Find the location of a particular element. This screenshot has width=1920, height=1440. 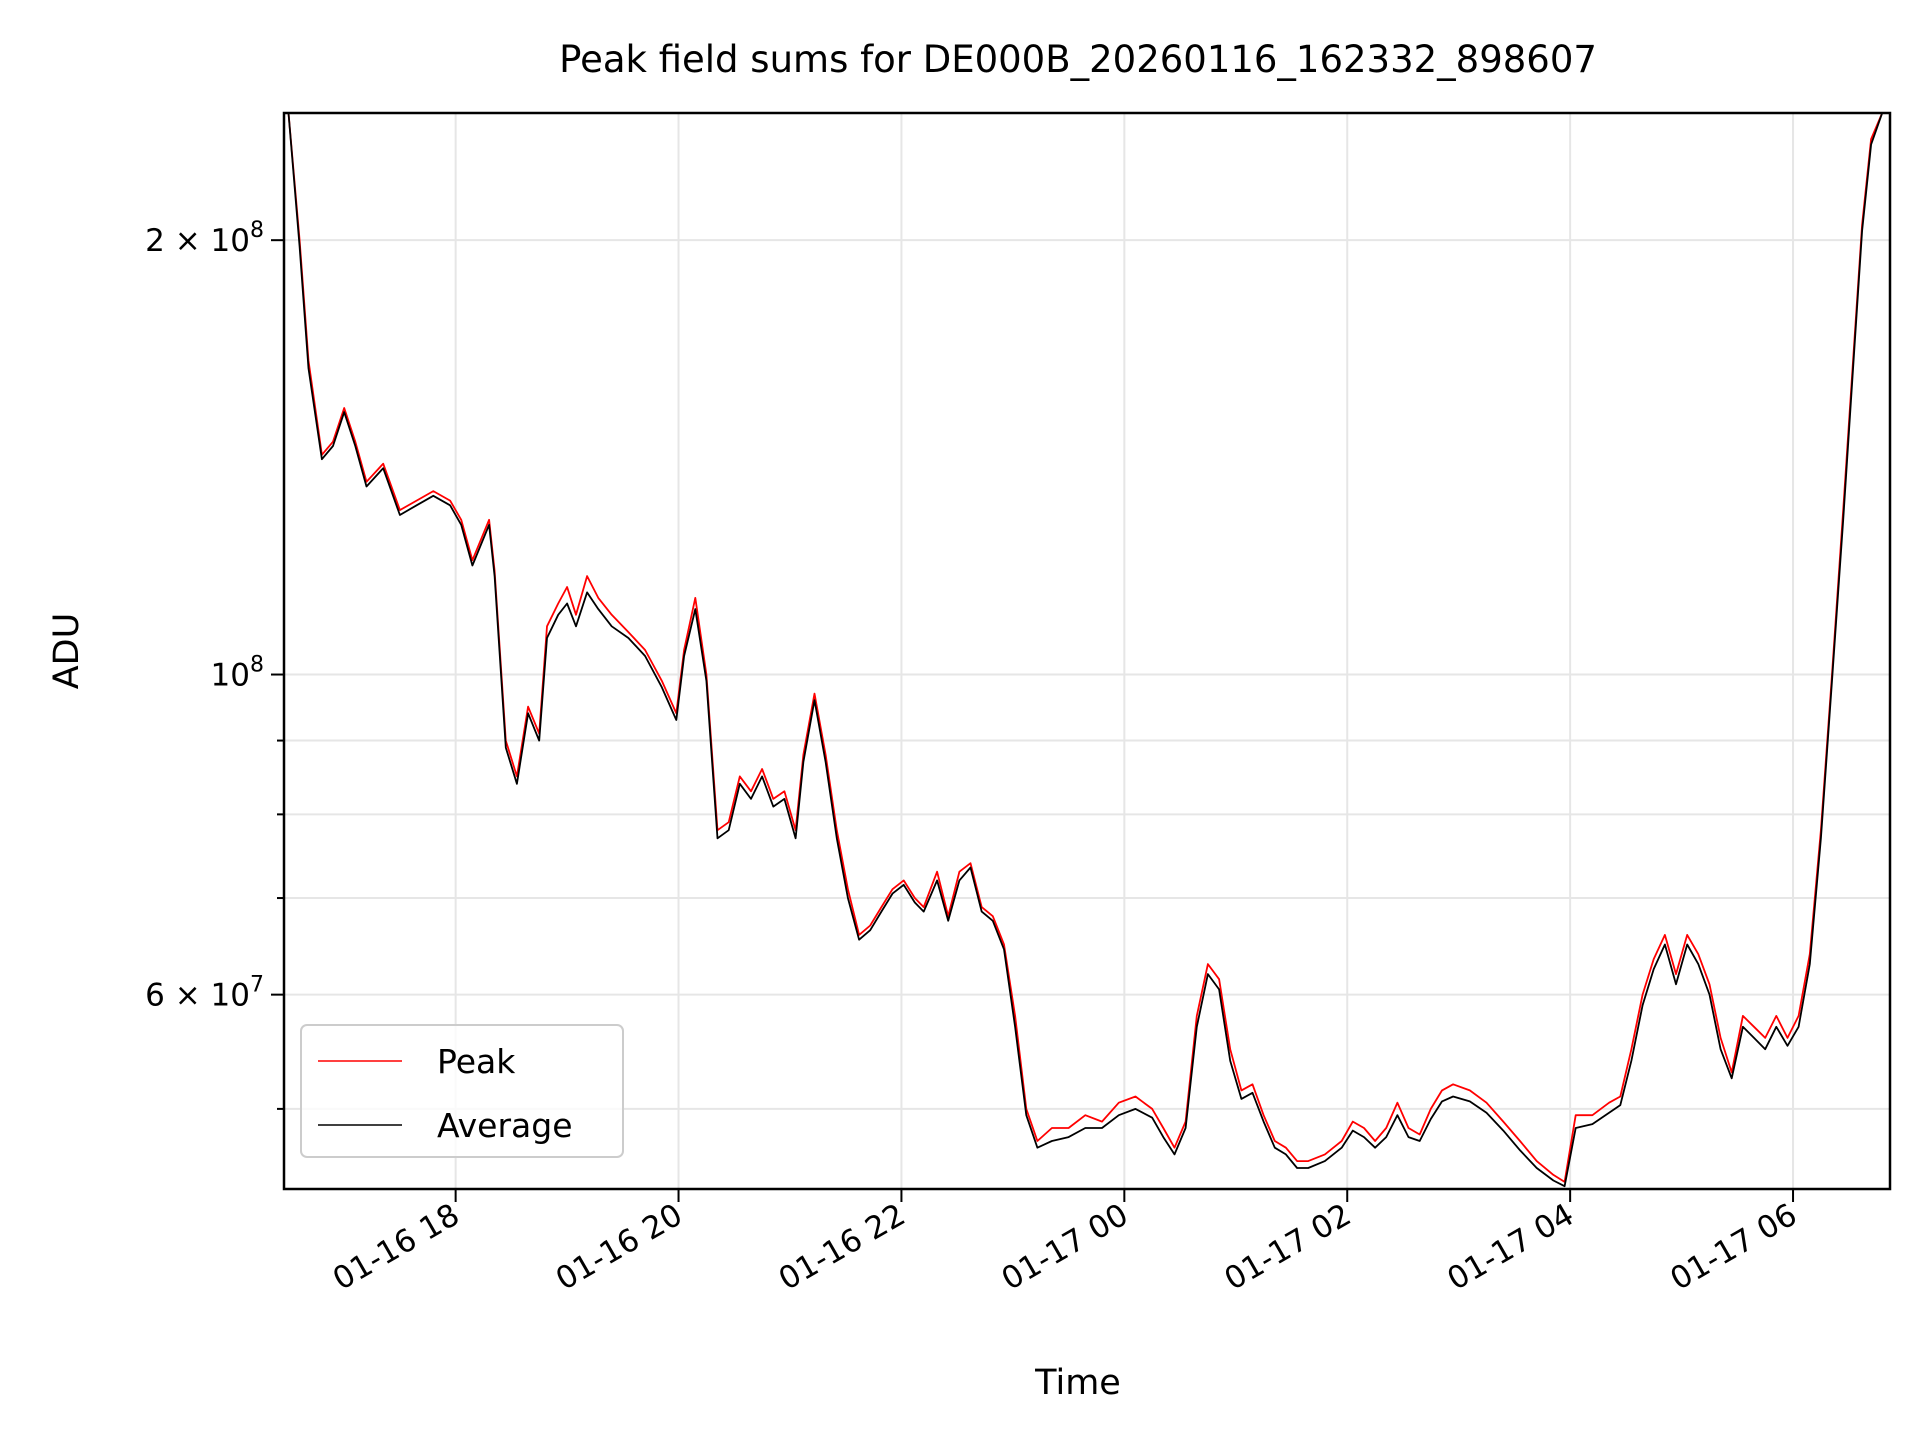

y-tick-label: 108 is located at coordinates (237, 673).